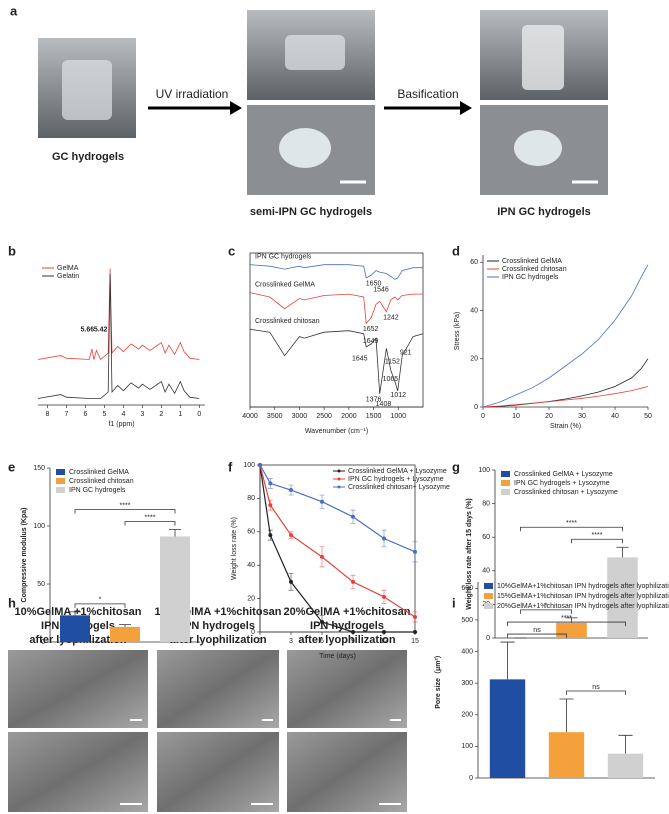 The width and height of the screenshot is (669, 814). I want to click on sample-label: 20%GelMA +1%chitosan, so click(346, 612).